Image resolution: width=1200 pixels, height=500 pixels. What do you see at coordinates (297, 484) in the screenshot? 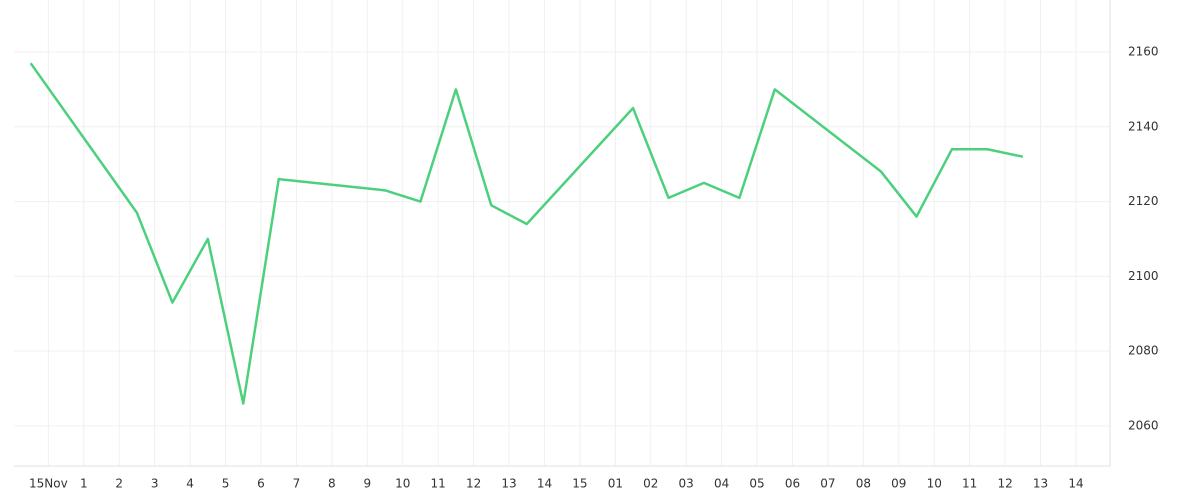
I see `x-tick-label: 7` at bounding box center [297, 484].